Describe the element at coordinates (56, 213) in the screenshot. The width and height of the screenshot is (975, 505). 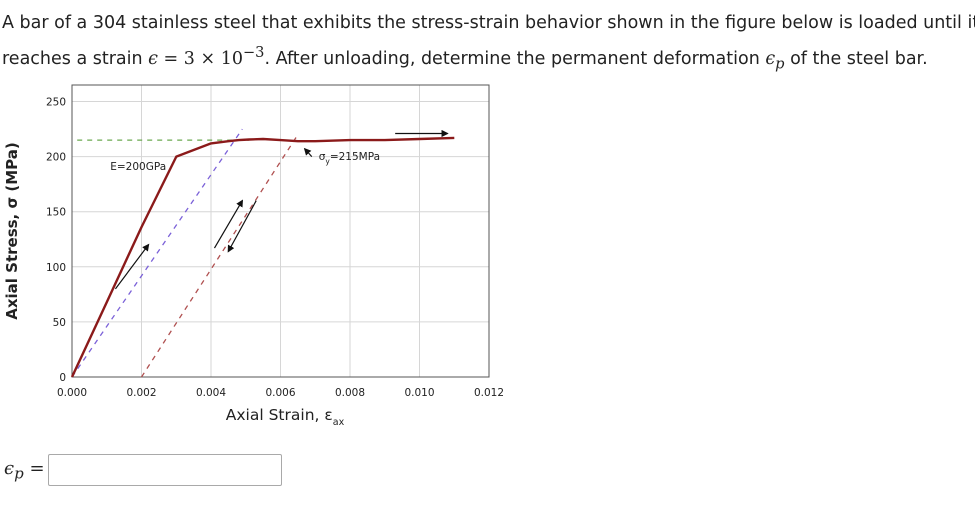
I see `y-tick-label: 150` at that location.